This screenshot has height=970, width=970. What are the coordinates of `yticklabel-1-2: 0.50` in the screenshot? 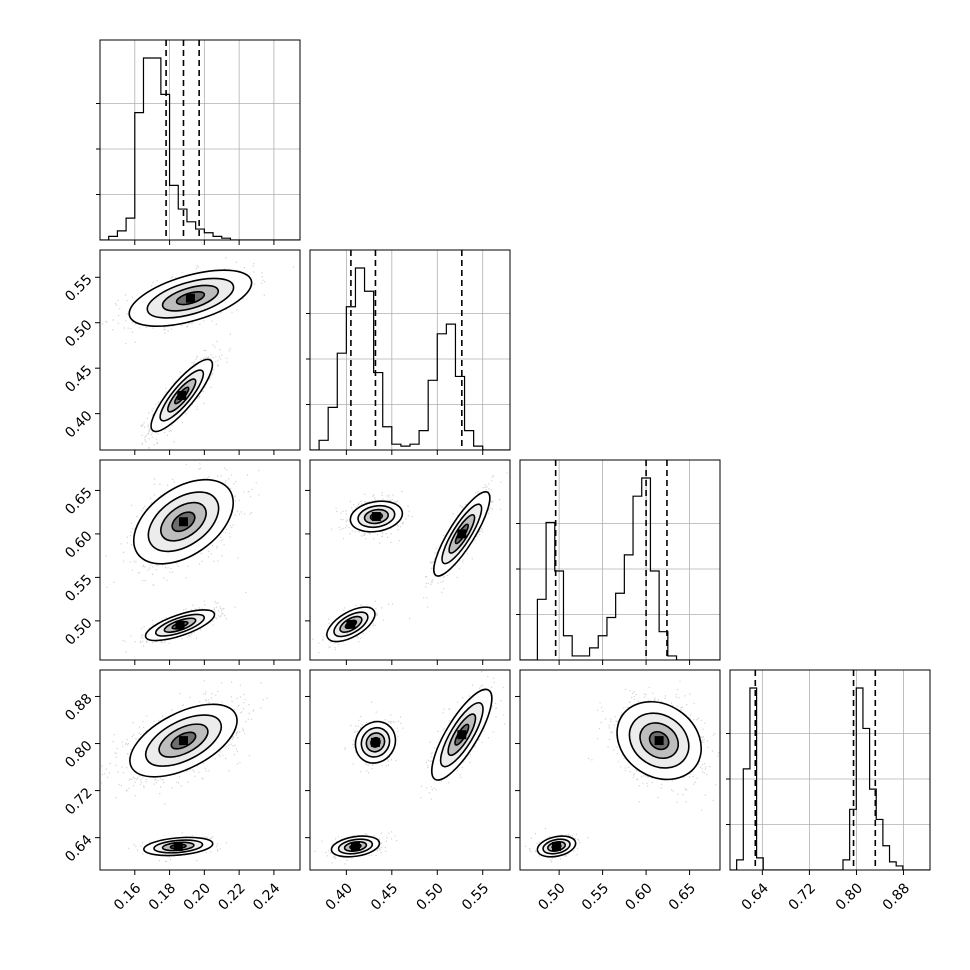 It's located at (78, 333).